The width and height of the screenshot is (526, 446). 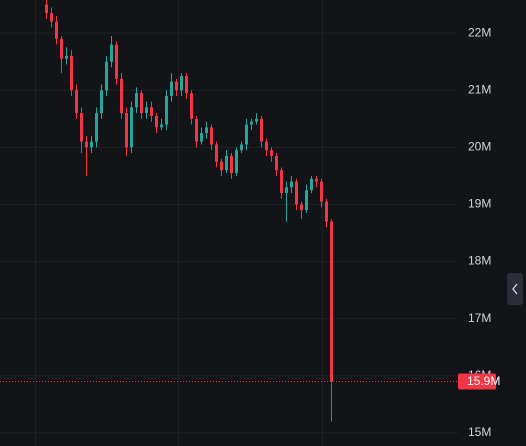 I want to click on collapse-icon, so click(x=515, y=289).